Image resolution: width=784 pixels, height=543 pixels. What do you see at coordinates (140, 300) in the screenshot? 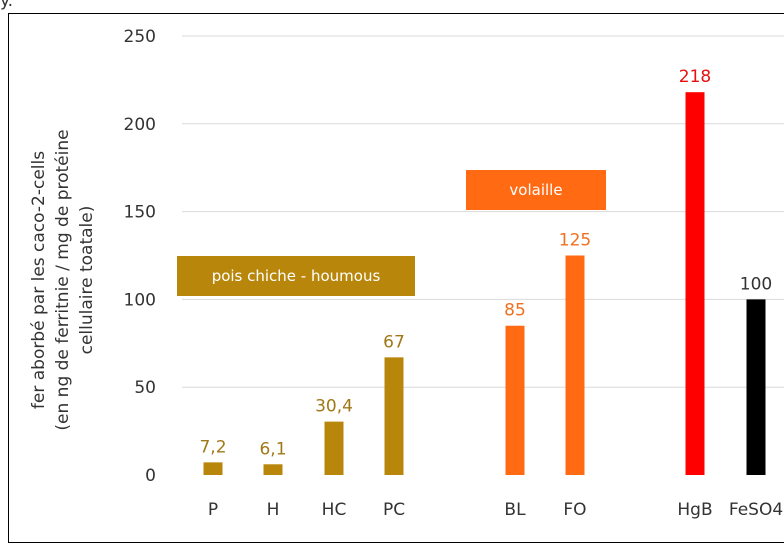
I see `y-tick-label-100: 100` at bounding box center [140, 300].